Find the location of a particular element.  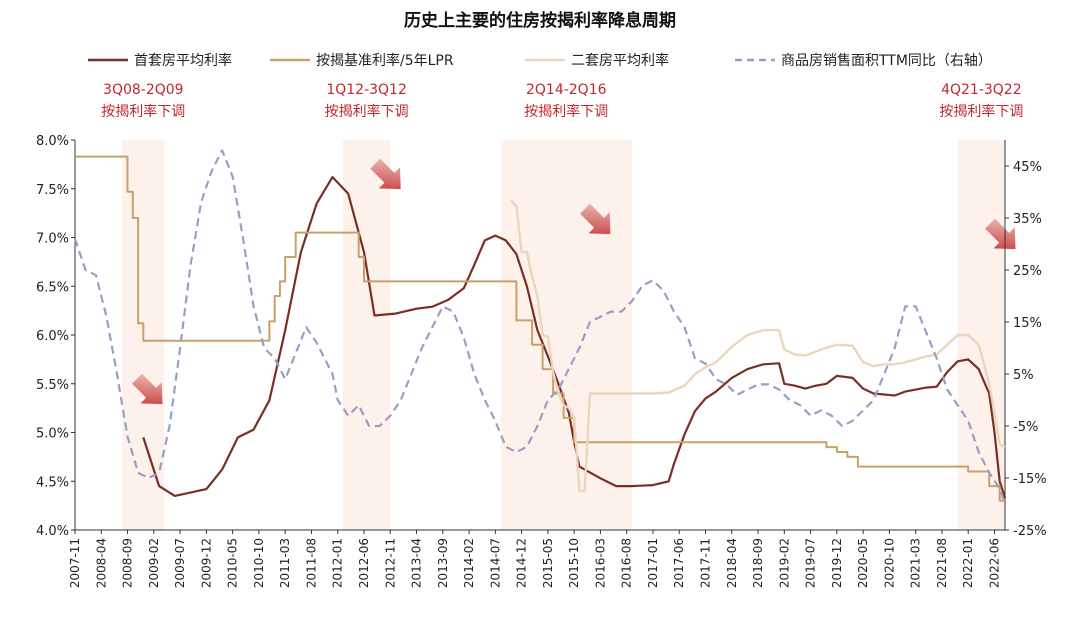

period-label: 3Q08-2Q09 is located at coordinates (143, 90).